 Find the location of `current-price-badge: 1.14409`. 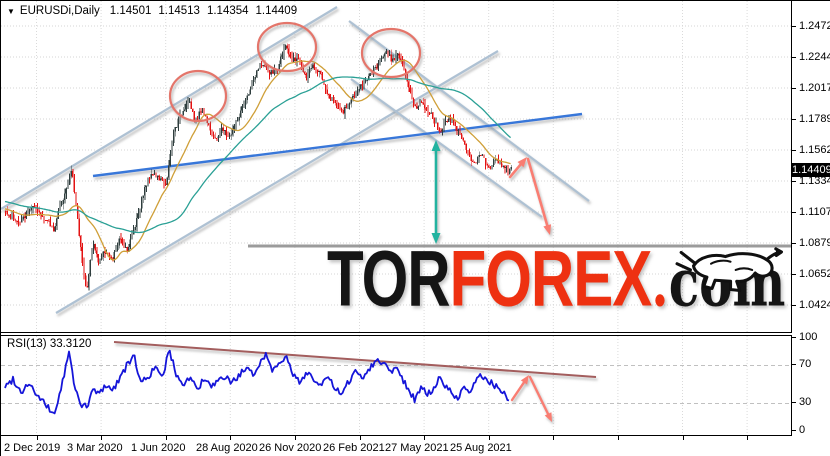

current-price-badge: 1.14409 is located at coordinates (811, 170).